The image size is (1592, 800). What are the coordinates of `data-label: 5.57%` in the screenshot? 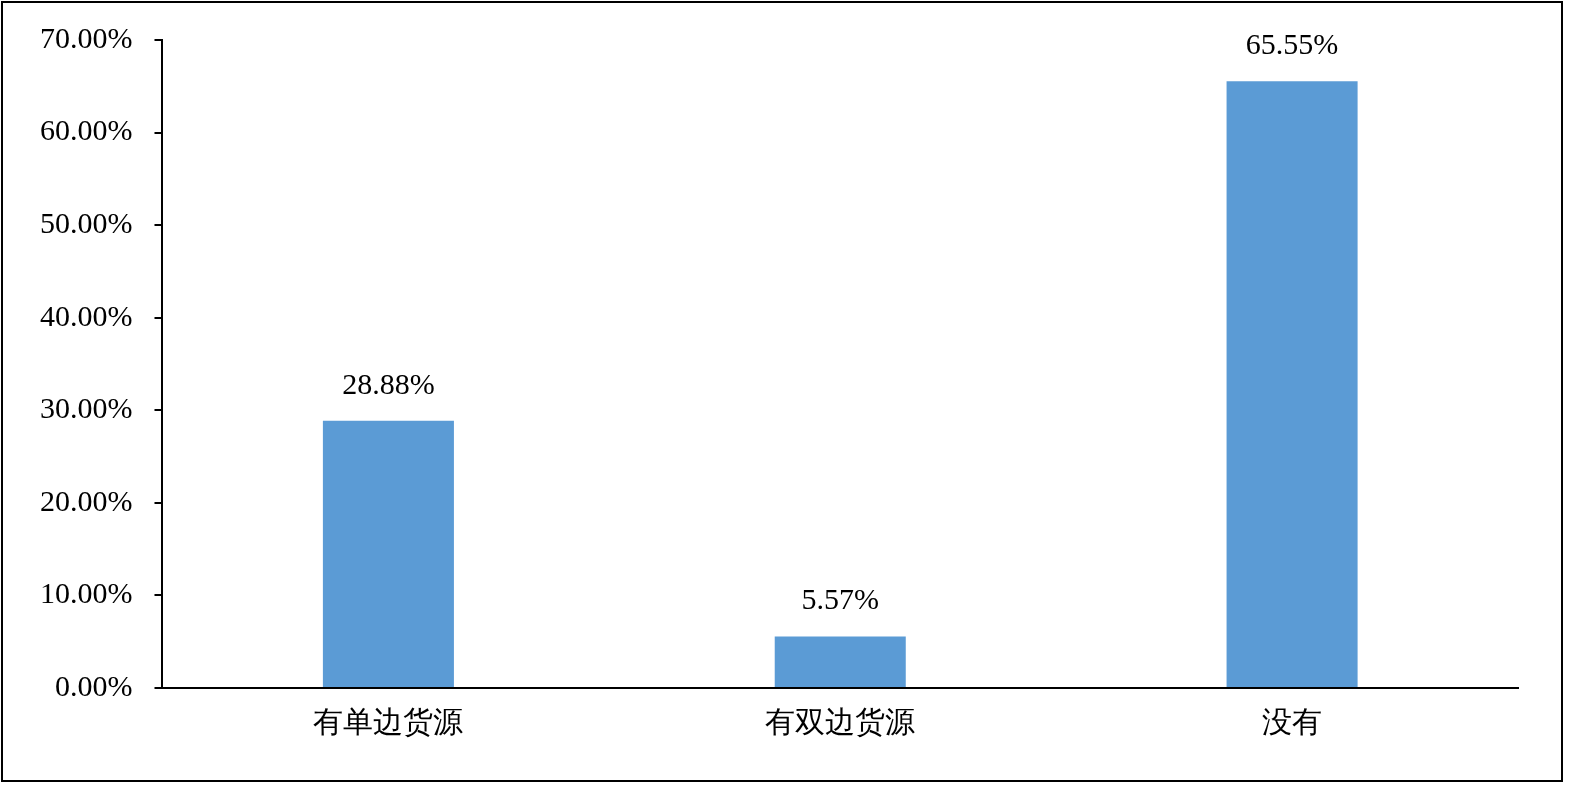 It's located at (840, 599).